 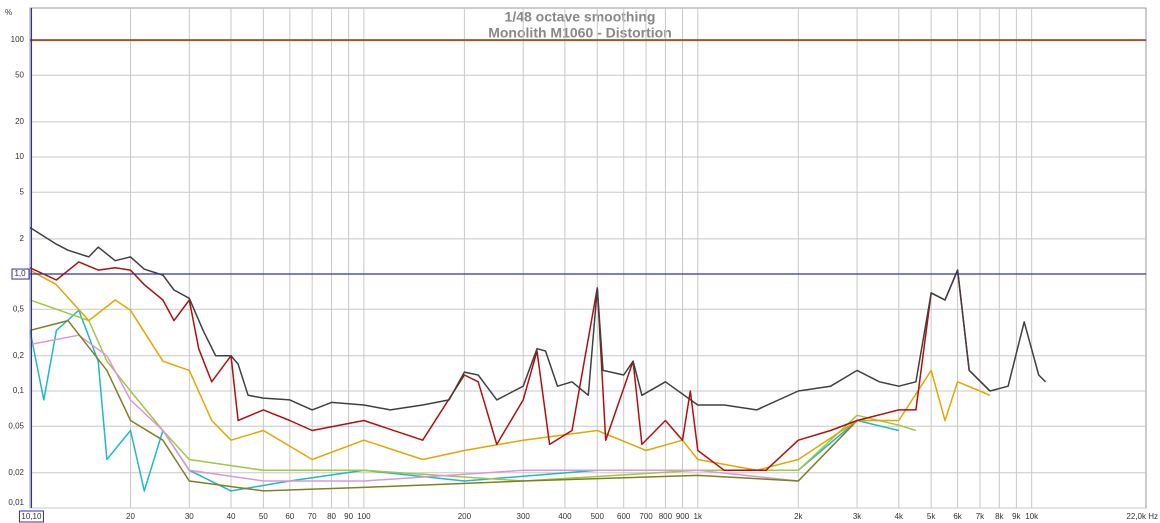 What do you see at coordinates (130, 516) in the screenshot?
I see `x-tick-label: 20` at bounding box center [130, 516].